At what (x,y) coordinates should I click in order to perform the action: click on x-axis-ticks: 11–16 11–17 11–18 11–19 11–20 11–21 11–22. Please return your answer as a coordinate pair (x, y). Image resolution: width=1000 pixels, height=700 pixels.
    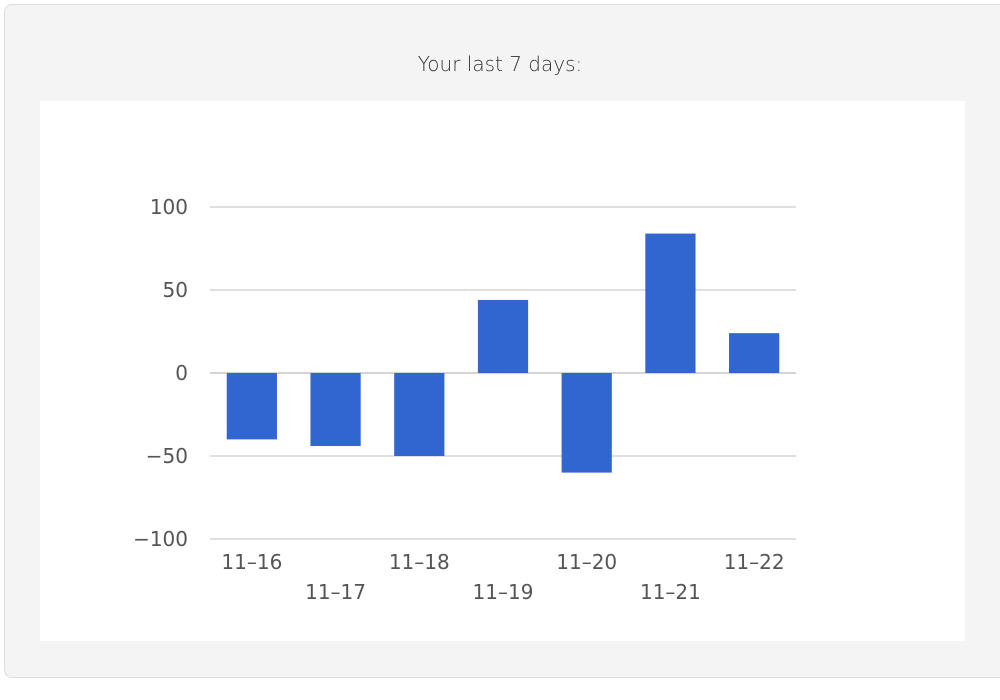
    Looking at the image, I should click on (502, 577).